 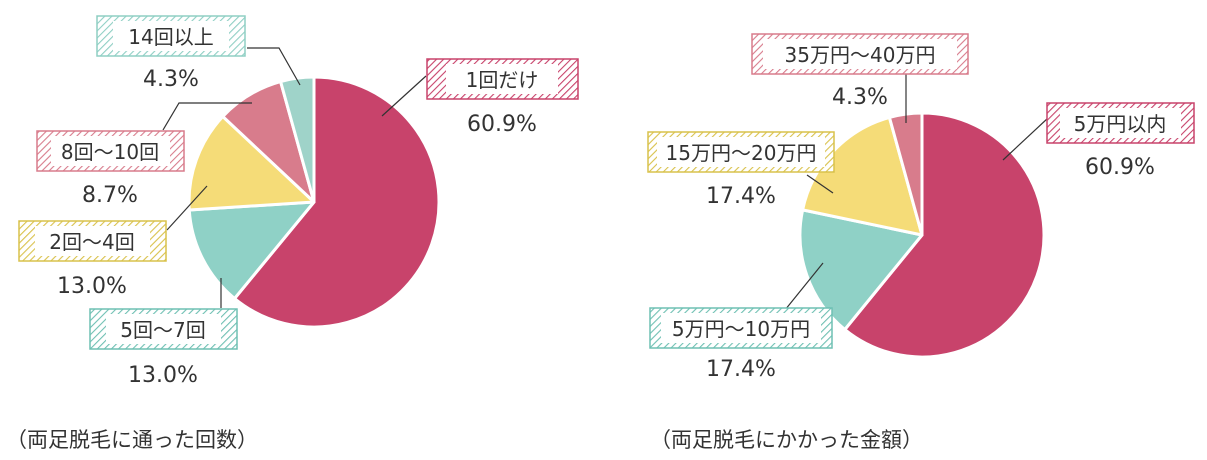 I want to click on slice-label: 1回だけ, so click(x=502, y=80).